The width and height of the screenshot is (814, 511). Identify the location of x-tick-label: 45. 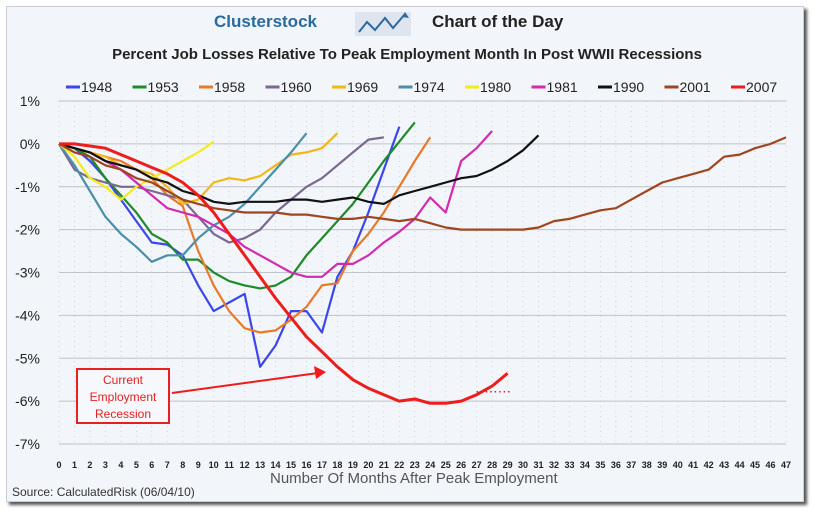
(755, 465).